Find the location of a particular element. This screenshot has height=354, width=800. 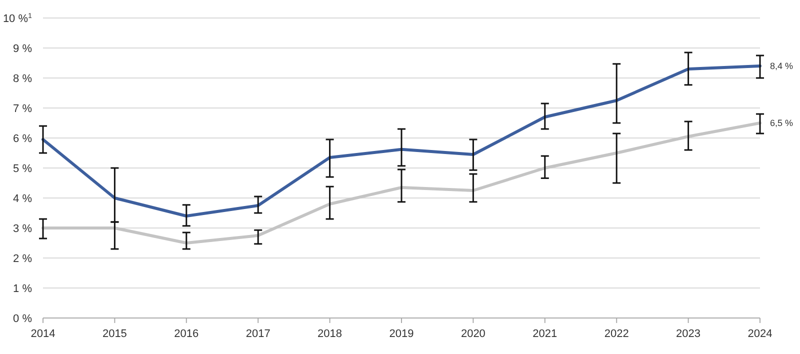

y-tick-label: 10 %$^{1}$ is located at coordinates (17, 18).